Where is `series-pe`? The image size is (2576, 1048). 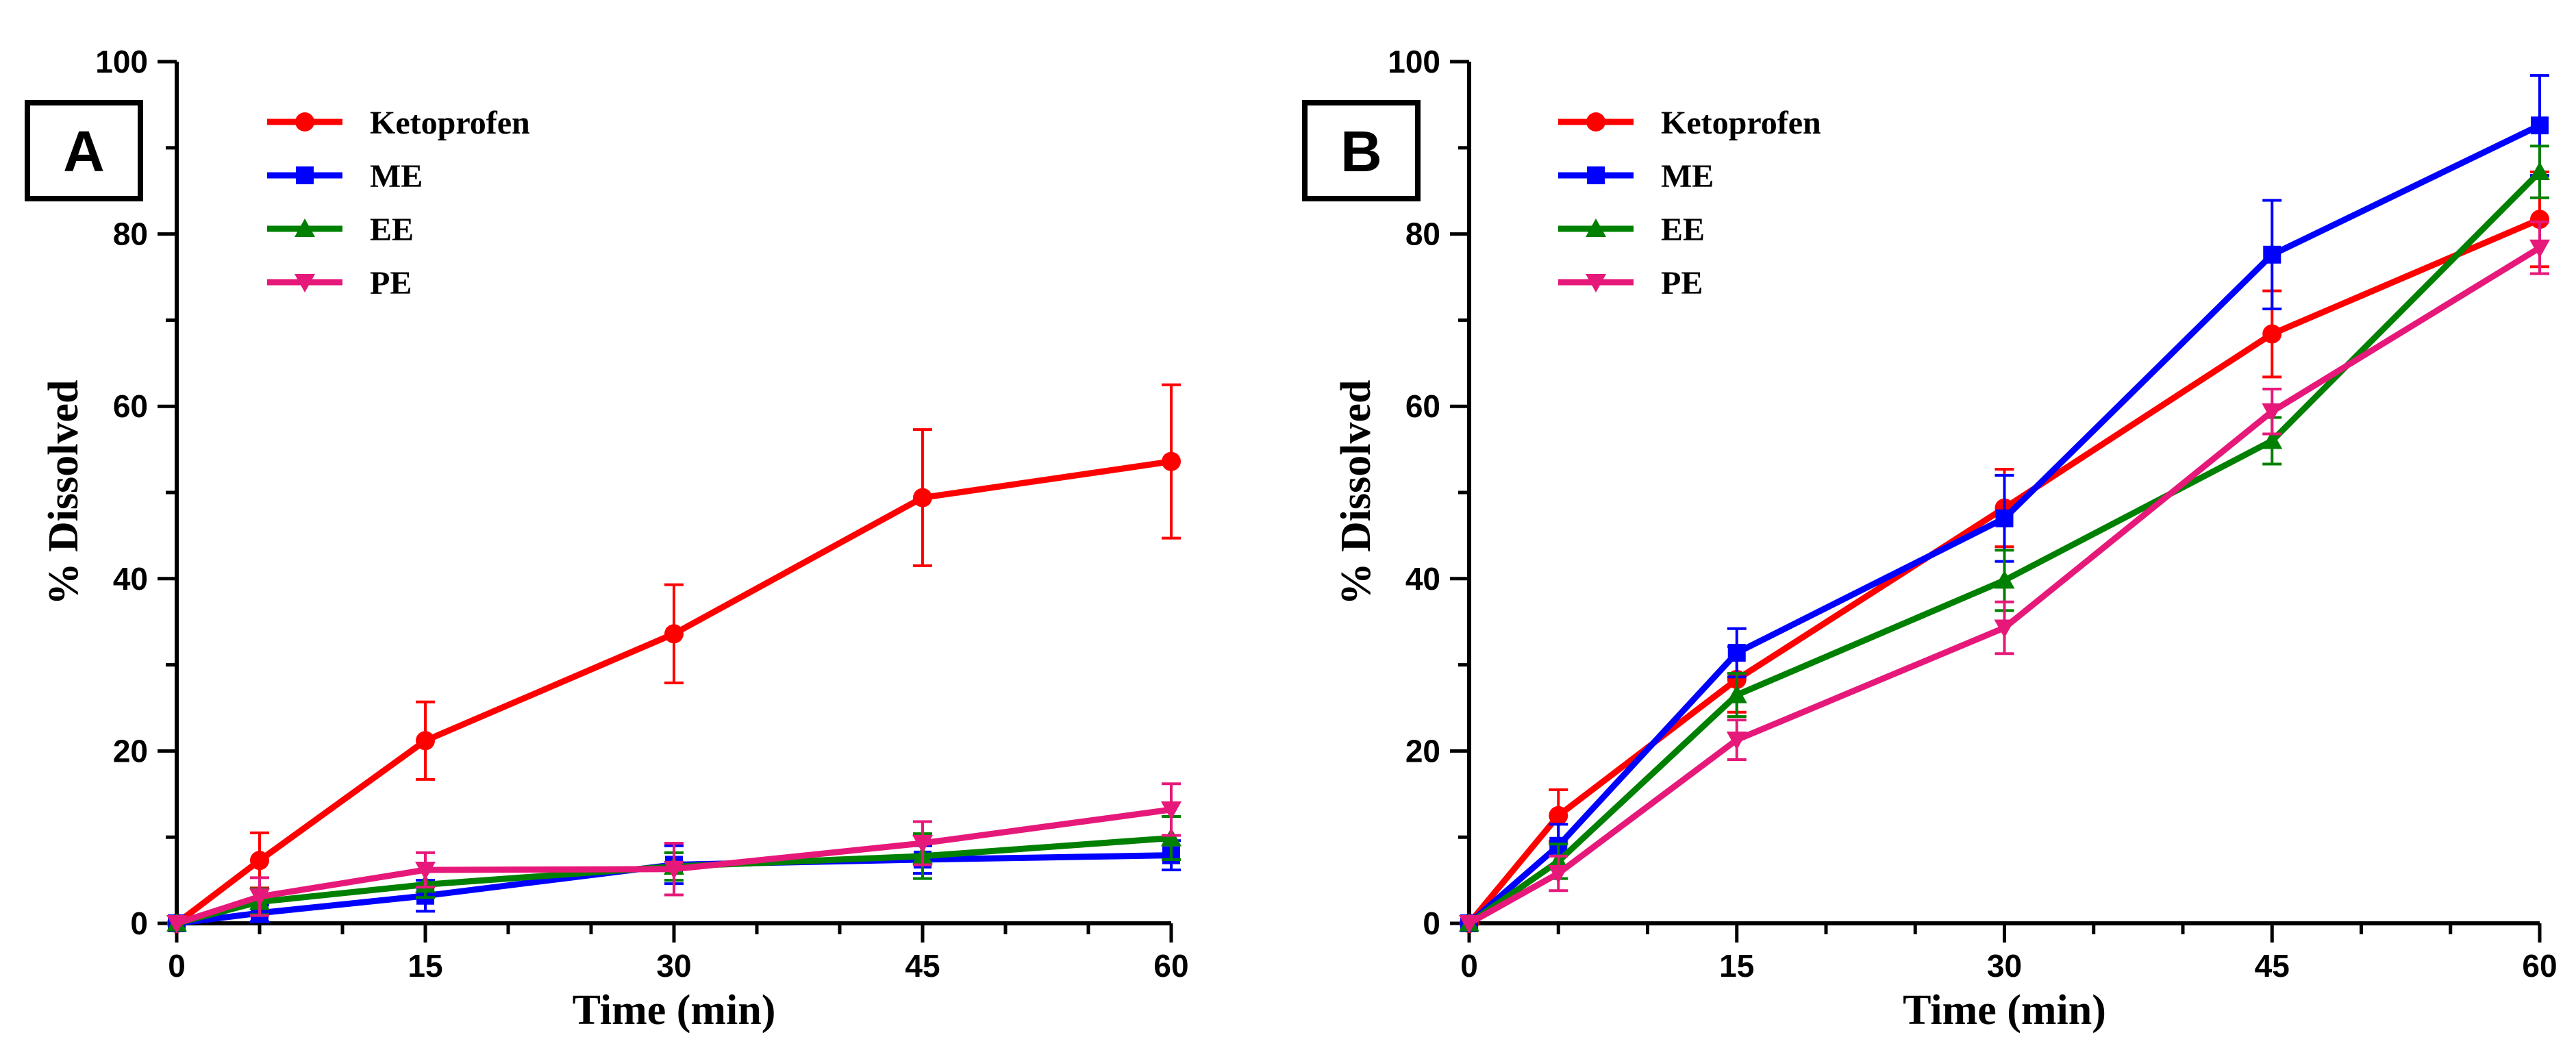 series-pe is located at coordinates (673, 858).